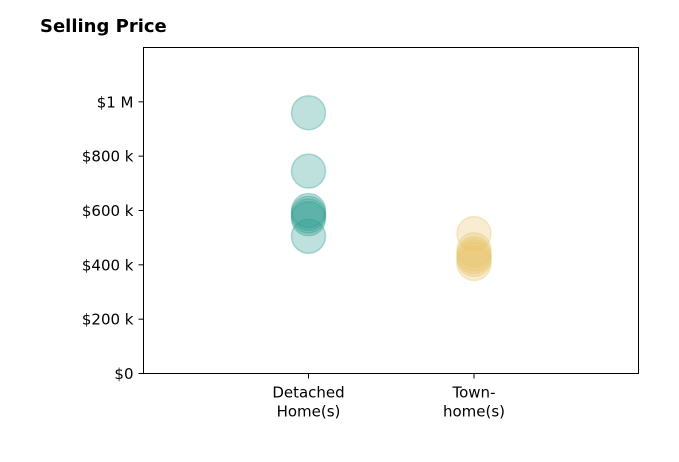 Image resolution: width=679 pixels, height=462 pixels. What do you see at coordinates (108, 211) in the screenshot?
I see `y-tick-label: $600 k` at bounding box center [108, 211].